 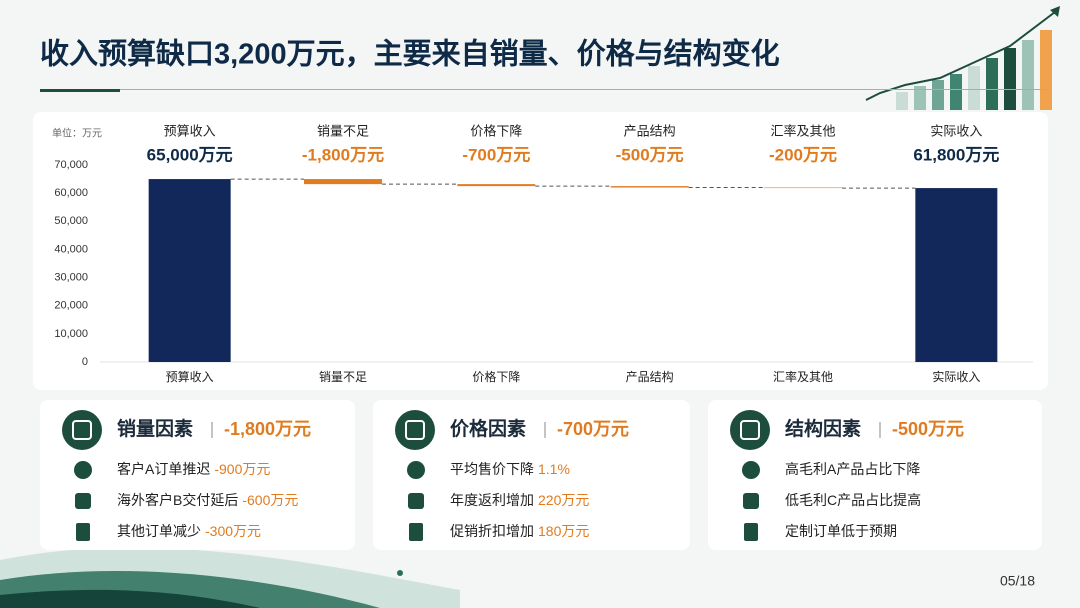 I want to click on card-title: 价格因素, so click(x=488, y=428).